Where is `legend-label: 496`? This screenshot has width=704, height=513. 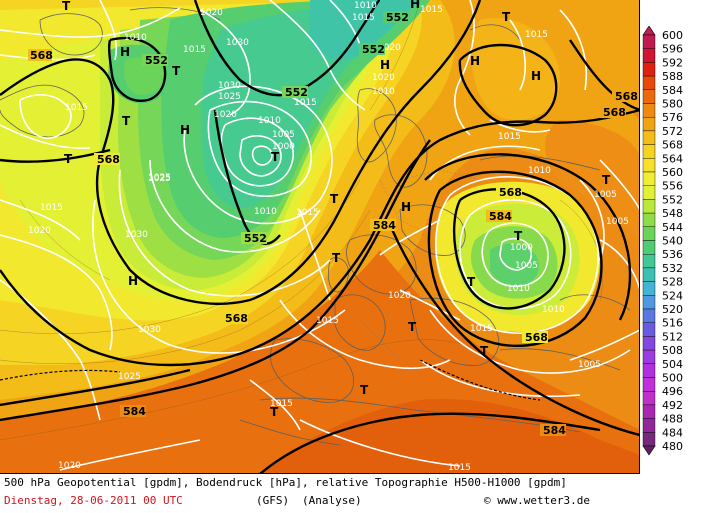
legend-label: 496 is located at coordinates (672, 391).